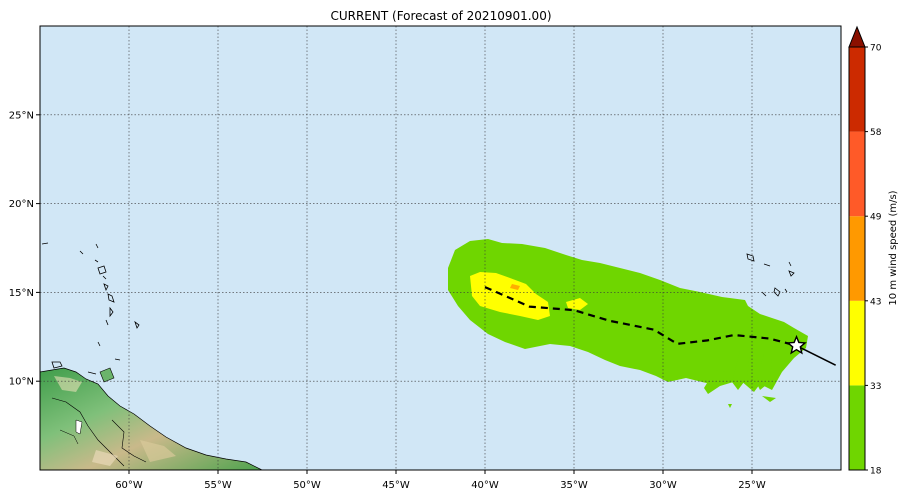 Image resolution: width=909 pixels, height=501 pixels. I want to click on wind-swath-orange, so click(515, 287).